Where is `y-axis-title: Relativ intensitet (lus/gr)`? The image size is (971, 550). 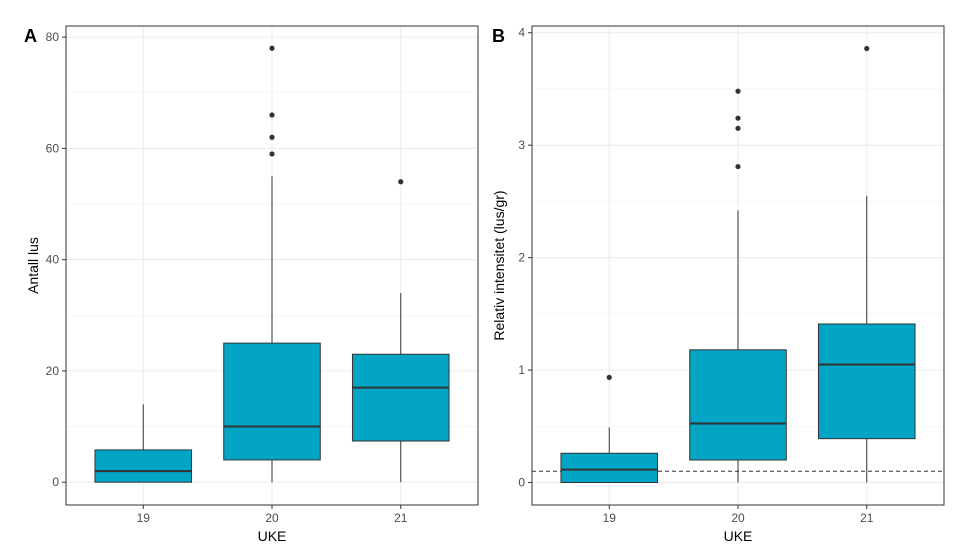 y-axis-title: Relativ intensitet (lus/gr) is located at coordinates (499, 265).